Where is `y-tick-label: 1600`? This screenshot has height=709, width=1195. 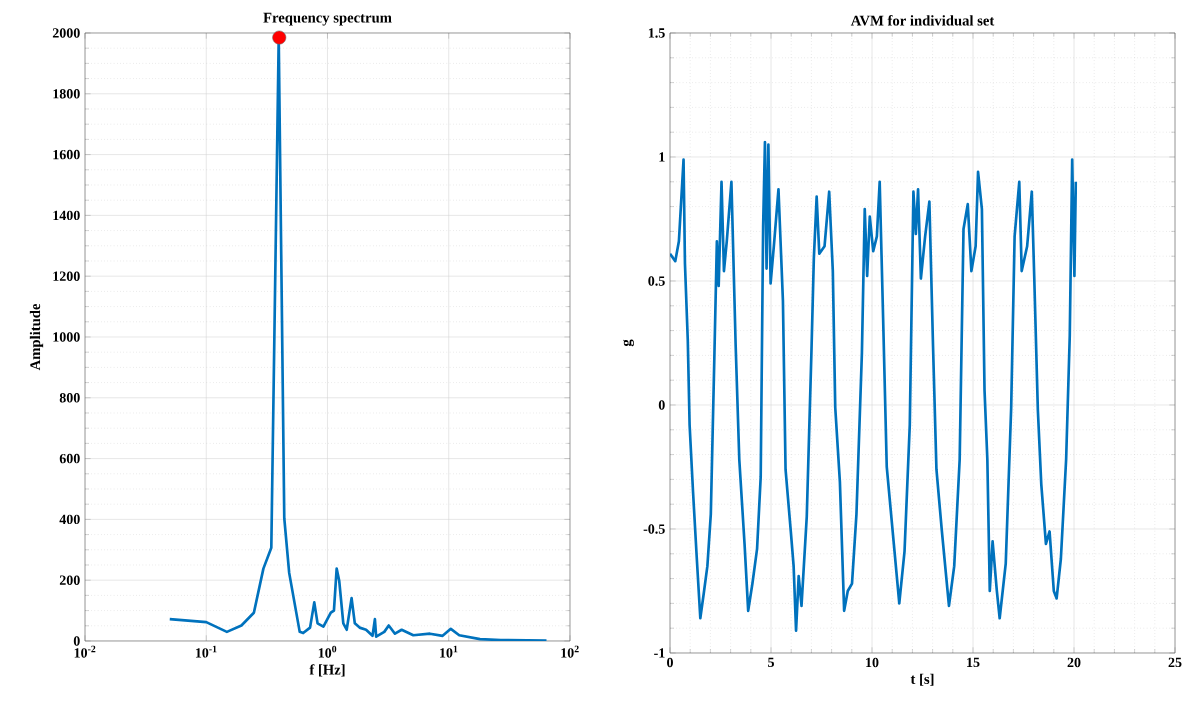 y-tick-label: 1600 is located at coordinates (66, 154).